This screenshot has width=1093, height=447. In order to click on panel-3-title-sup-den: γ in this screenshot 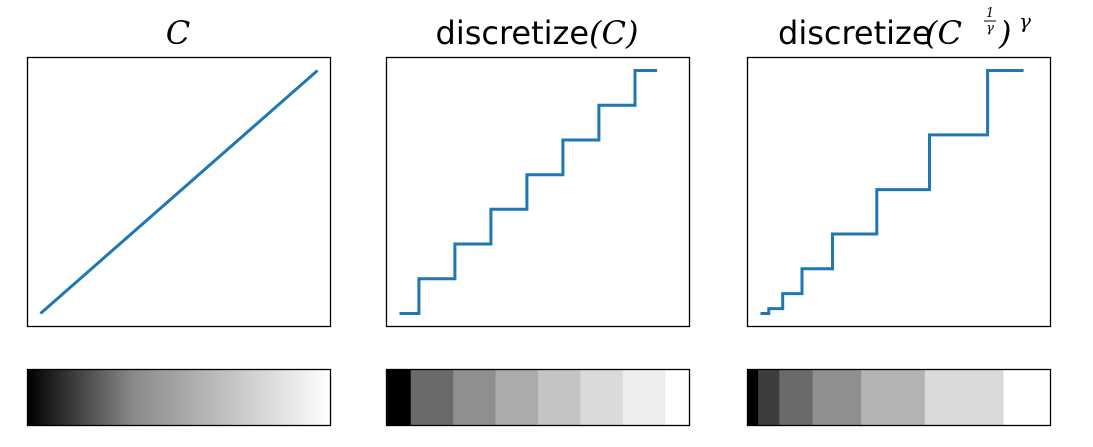, I will do `click(990, 28)`.